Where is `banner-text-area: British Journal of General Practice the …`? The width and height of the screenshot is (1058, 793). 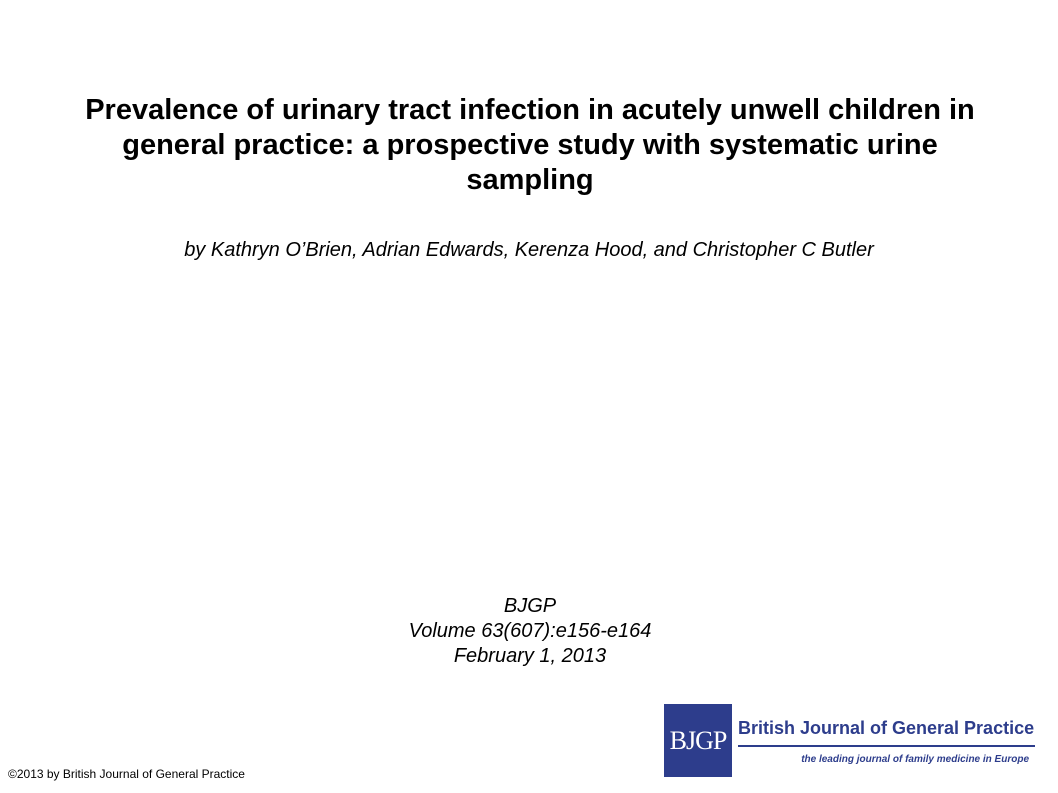 banner-text-area: British Journal of General Practice the … is located at coordinates (887, 740).